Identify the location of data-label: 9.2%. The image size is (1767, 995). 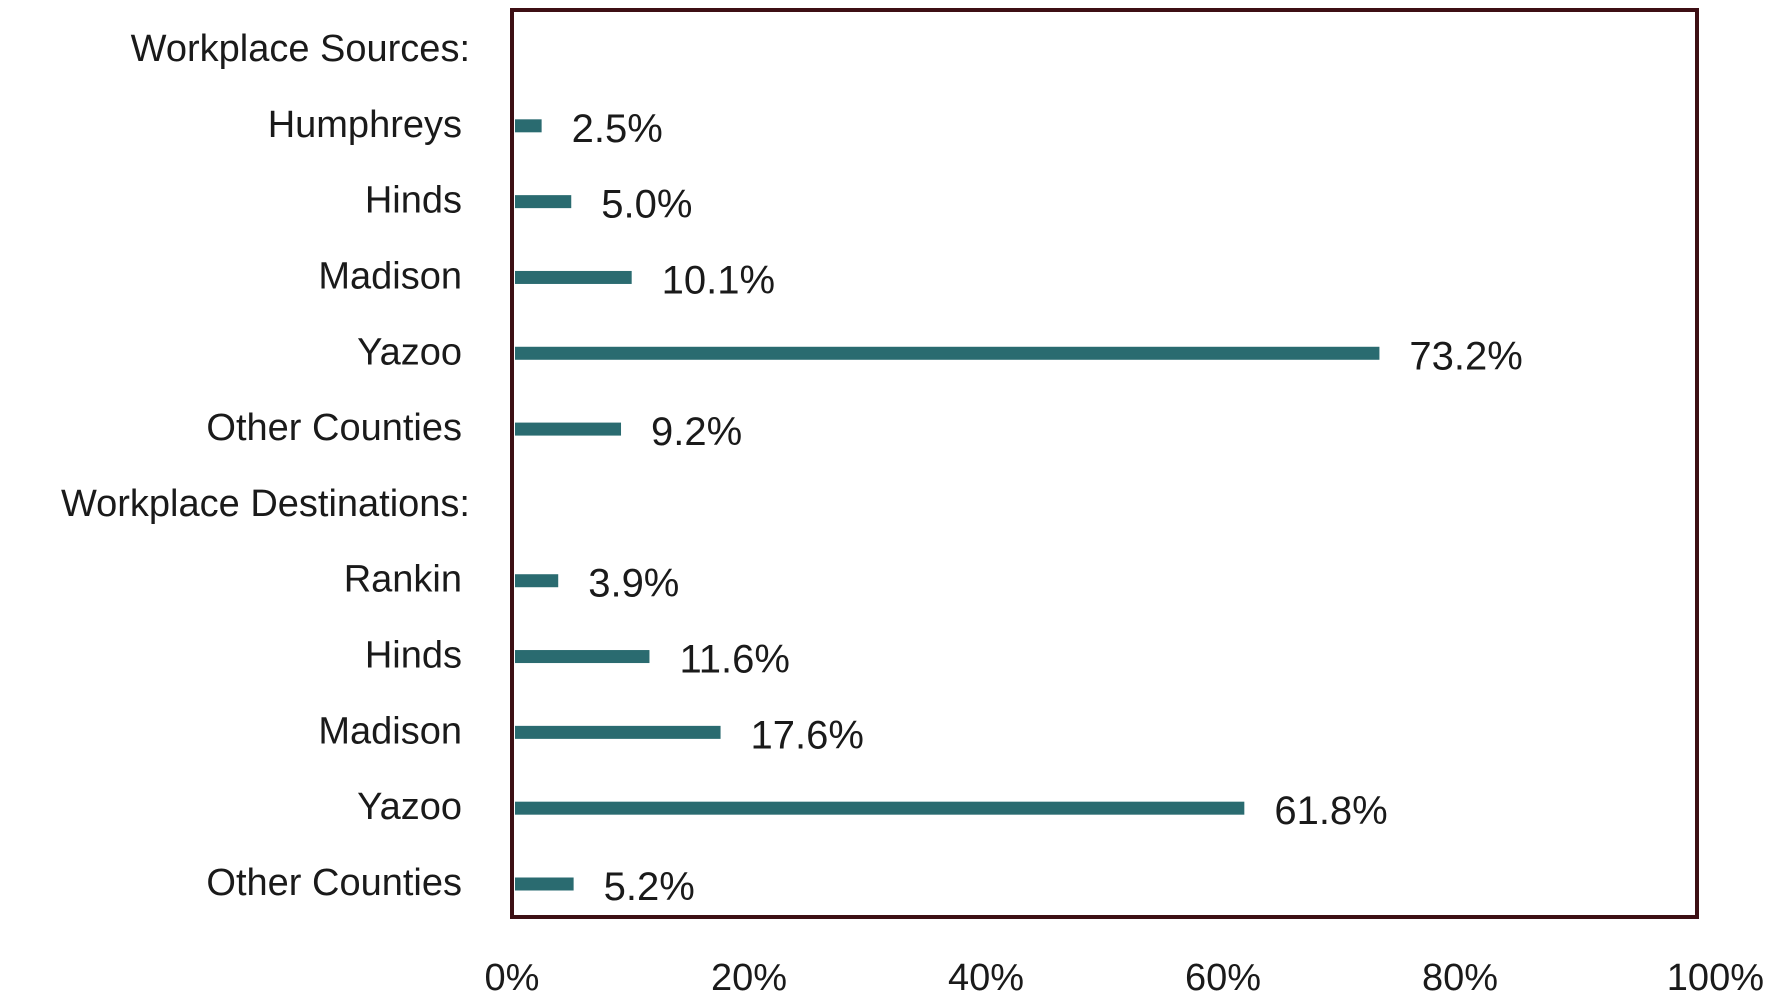
(696, 432).